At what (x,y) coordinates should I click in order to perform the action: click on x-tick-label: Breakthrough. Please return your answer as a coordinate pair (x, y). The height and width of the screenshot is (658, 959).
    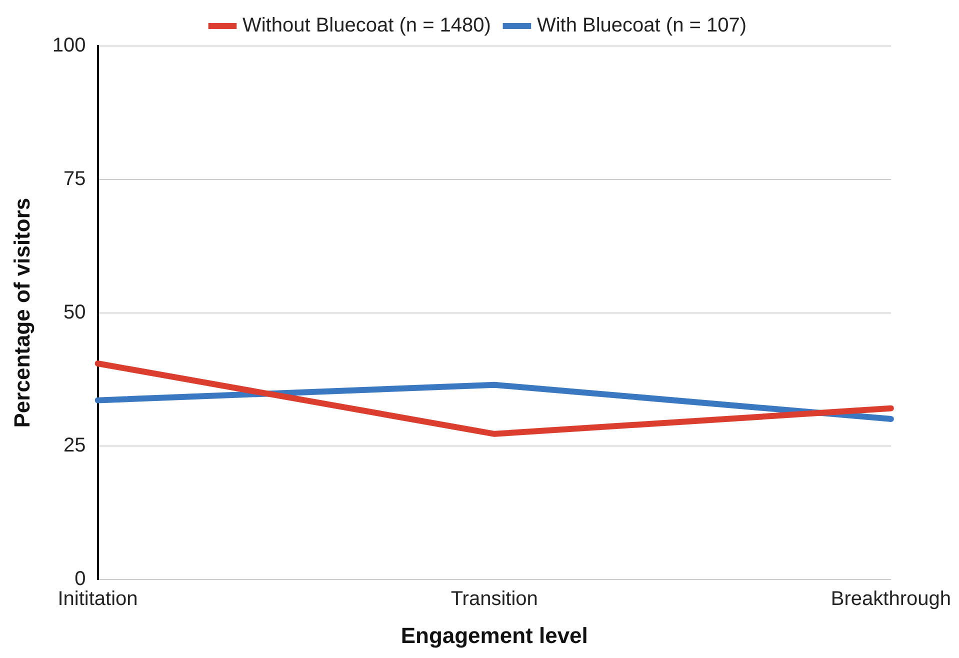
    Looking at the image, I should click on (890, 599).